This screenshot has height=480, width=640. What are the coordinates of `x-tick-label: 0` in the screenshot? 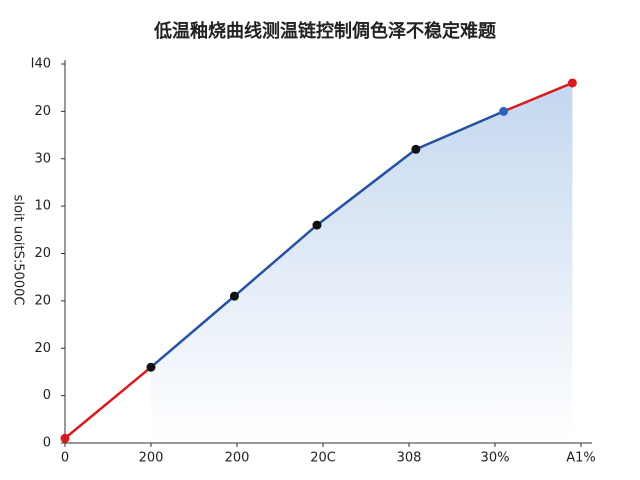 It's located at (65, 458).